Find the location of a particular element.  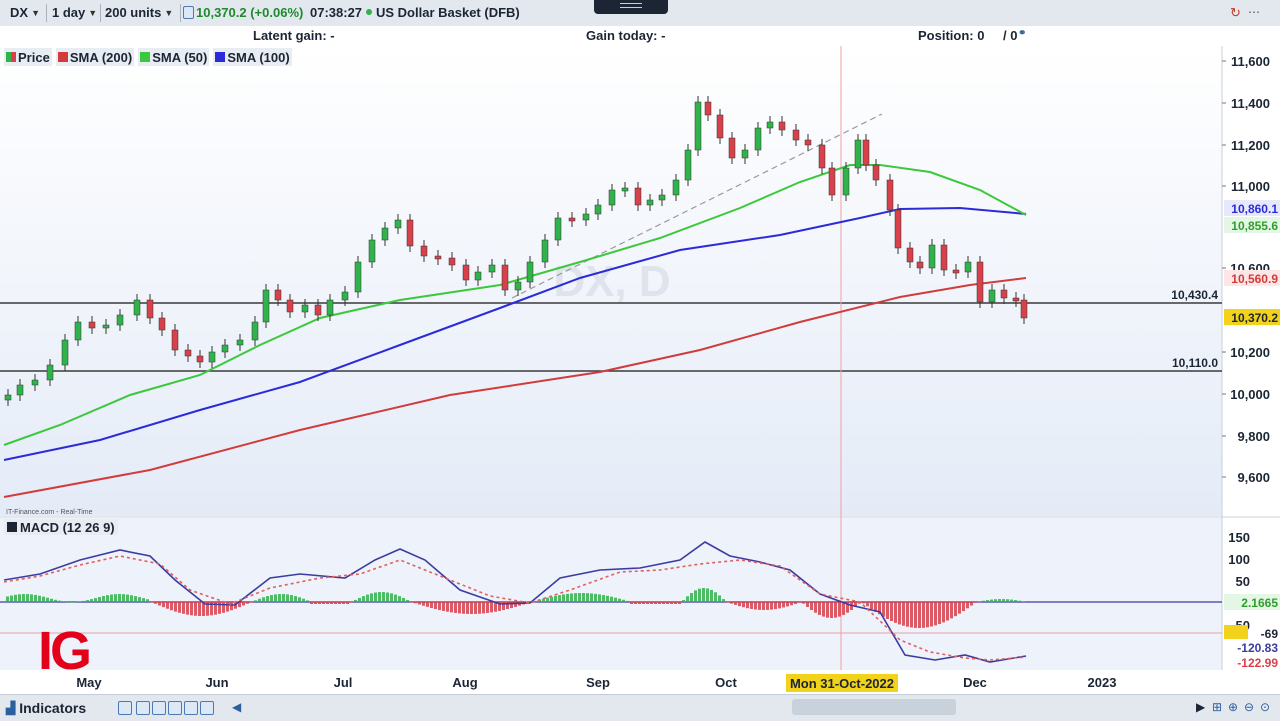

legend-sma50: SMA (50) is located at coordinates (174, 57).